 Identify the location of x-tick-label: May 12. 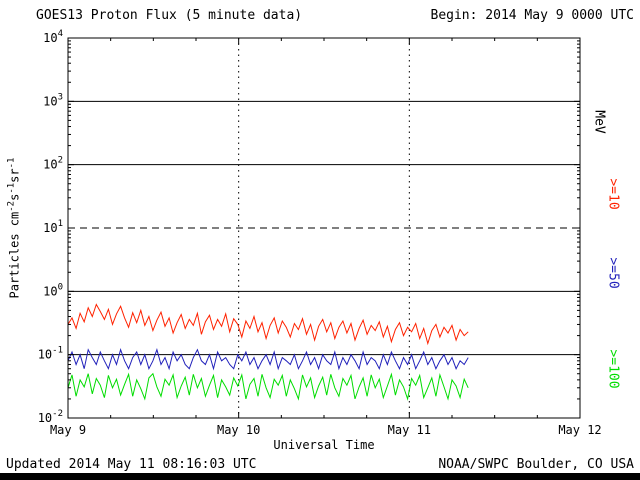
(579, 430).